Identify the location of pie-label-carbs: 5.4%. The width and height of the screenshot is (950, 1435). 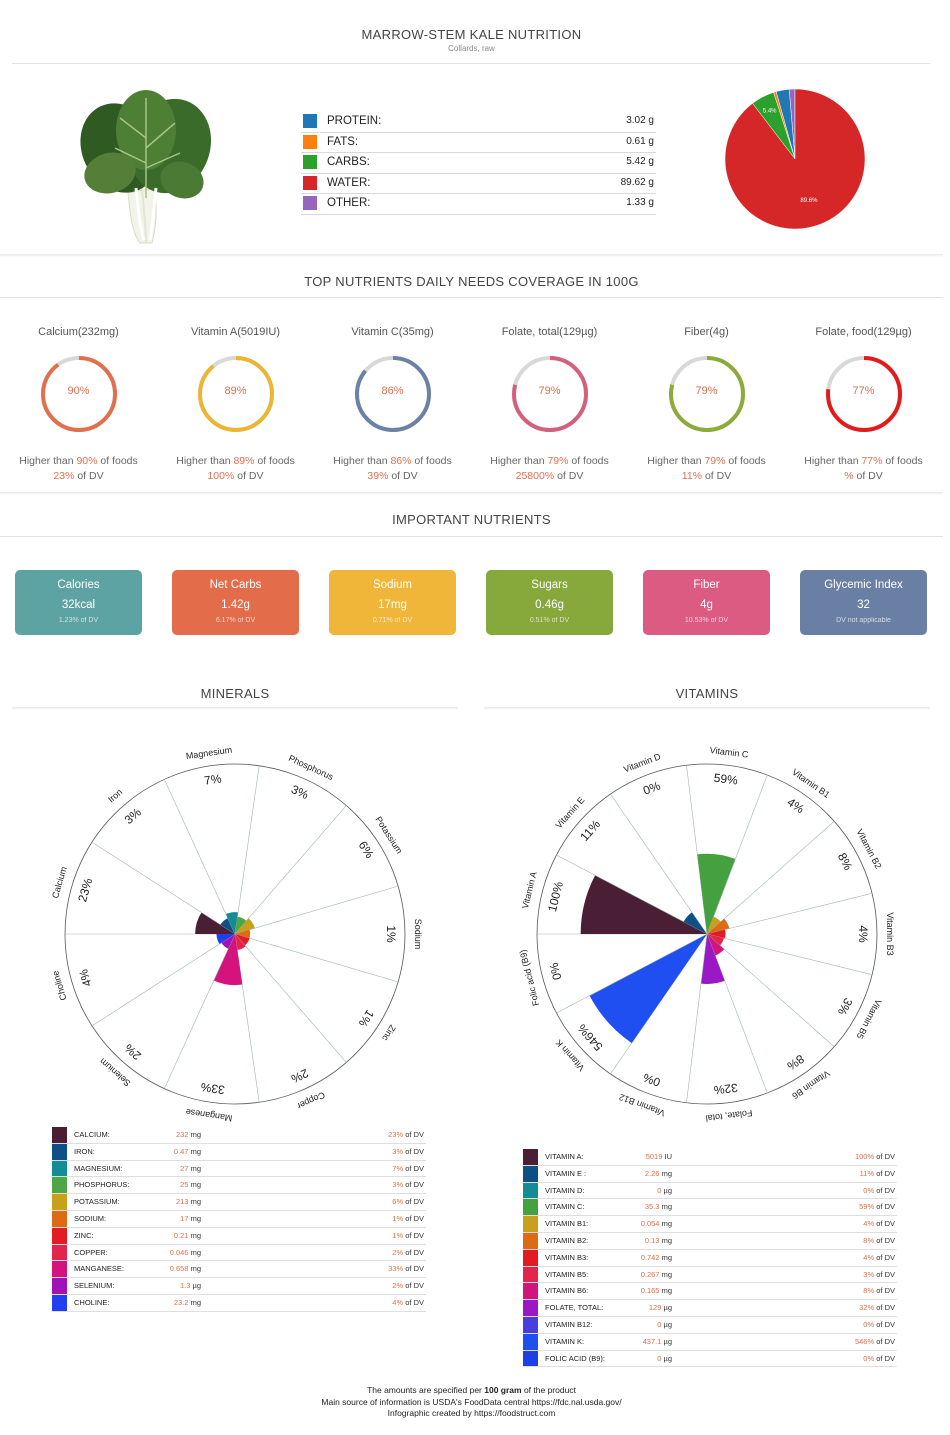
(770, 112).